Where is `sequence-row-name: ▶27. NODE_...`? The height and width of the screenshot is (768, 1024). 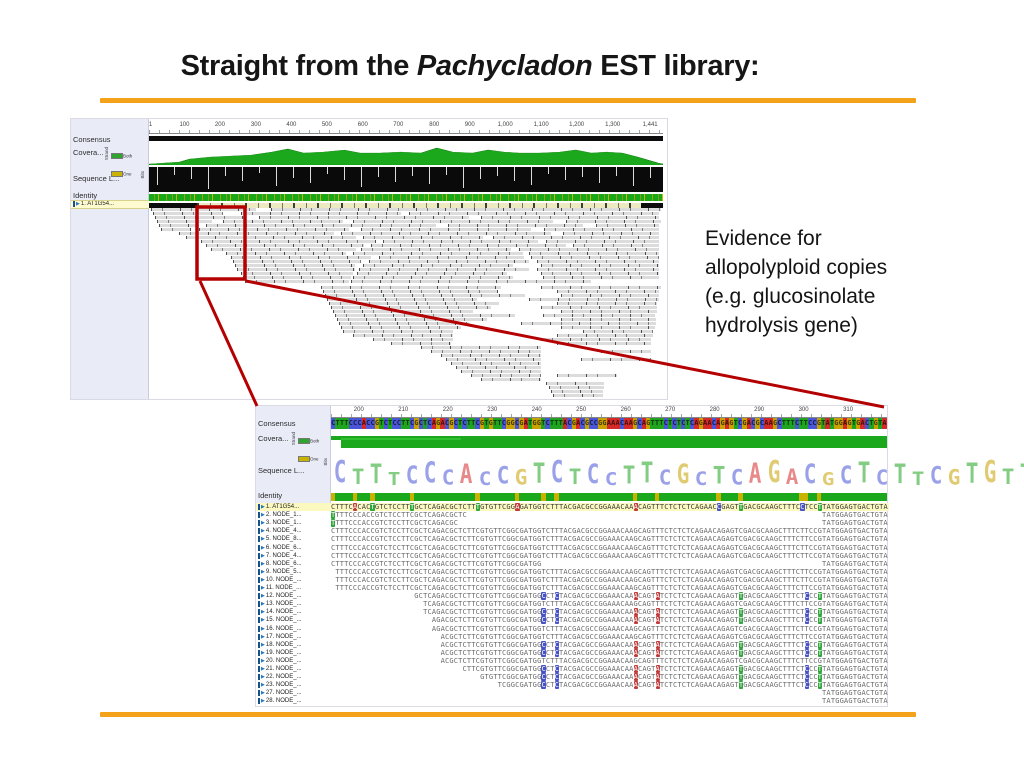 sequence-row-name: ▶27. NODE_... is located at coordinates (293, 693).